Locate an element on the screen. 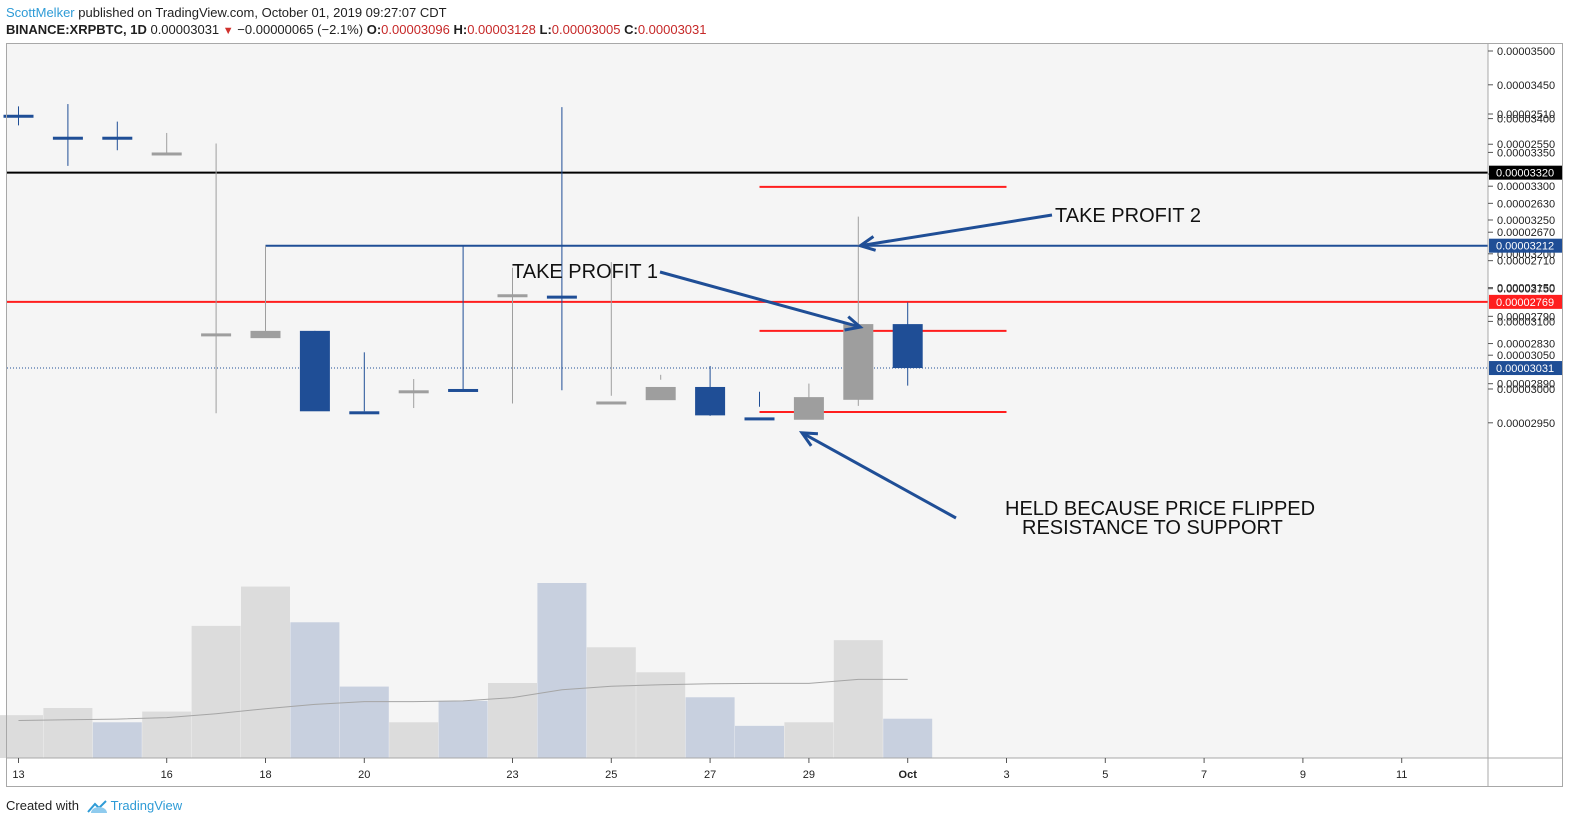  symbol-label: BINANCE:XRPBTC, 1D is located at coordinates (76, 29).